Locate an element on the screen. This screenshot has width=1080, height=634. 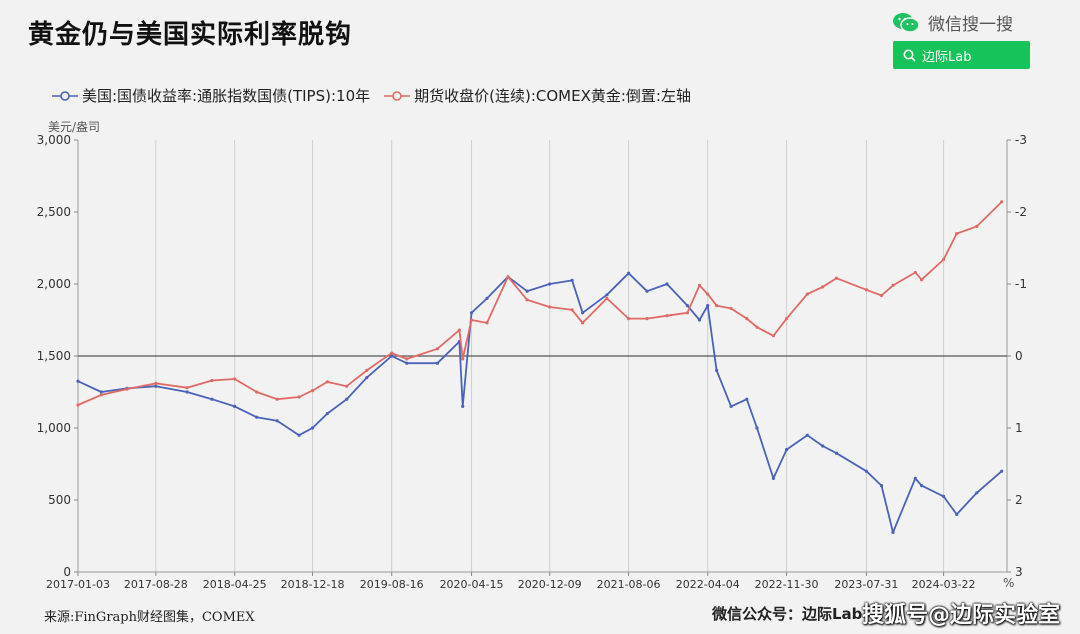
x-tick-label: 2022-04-04 is located at coordinates (708, 584).